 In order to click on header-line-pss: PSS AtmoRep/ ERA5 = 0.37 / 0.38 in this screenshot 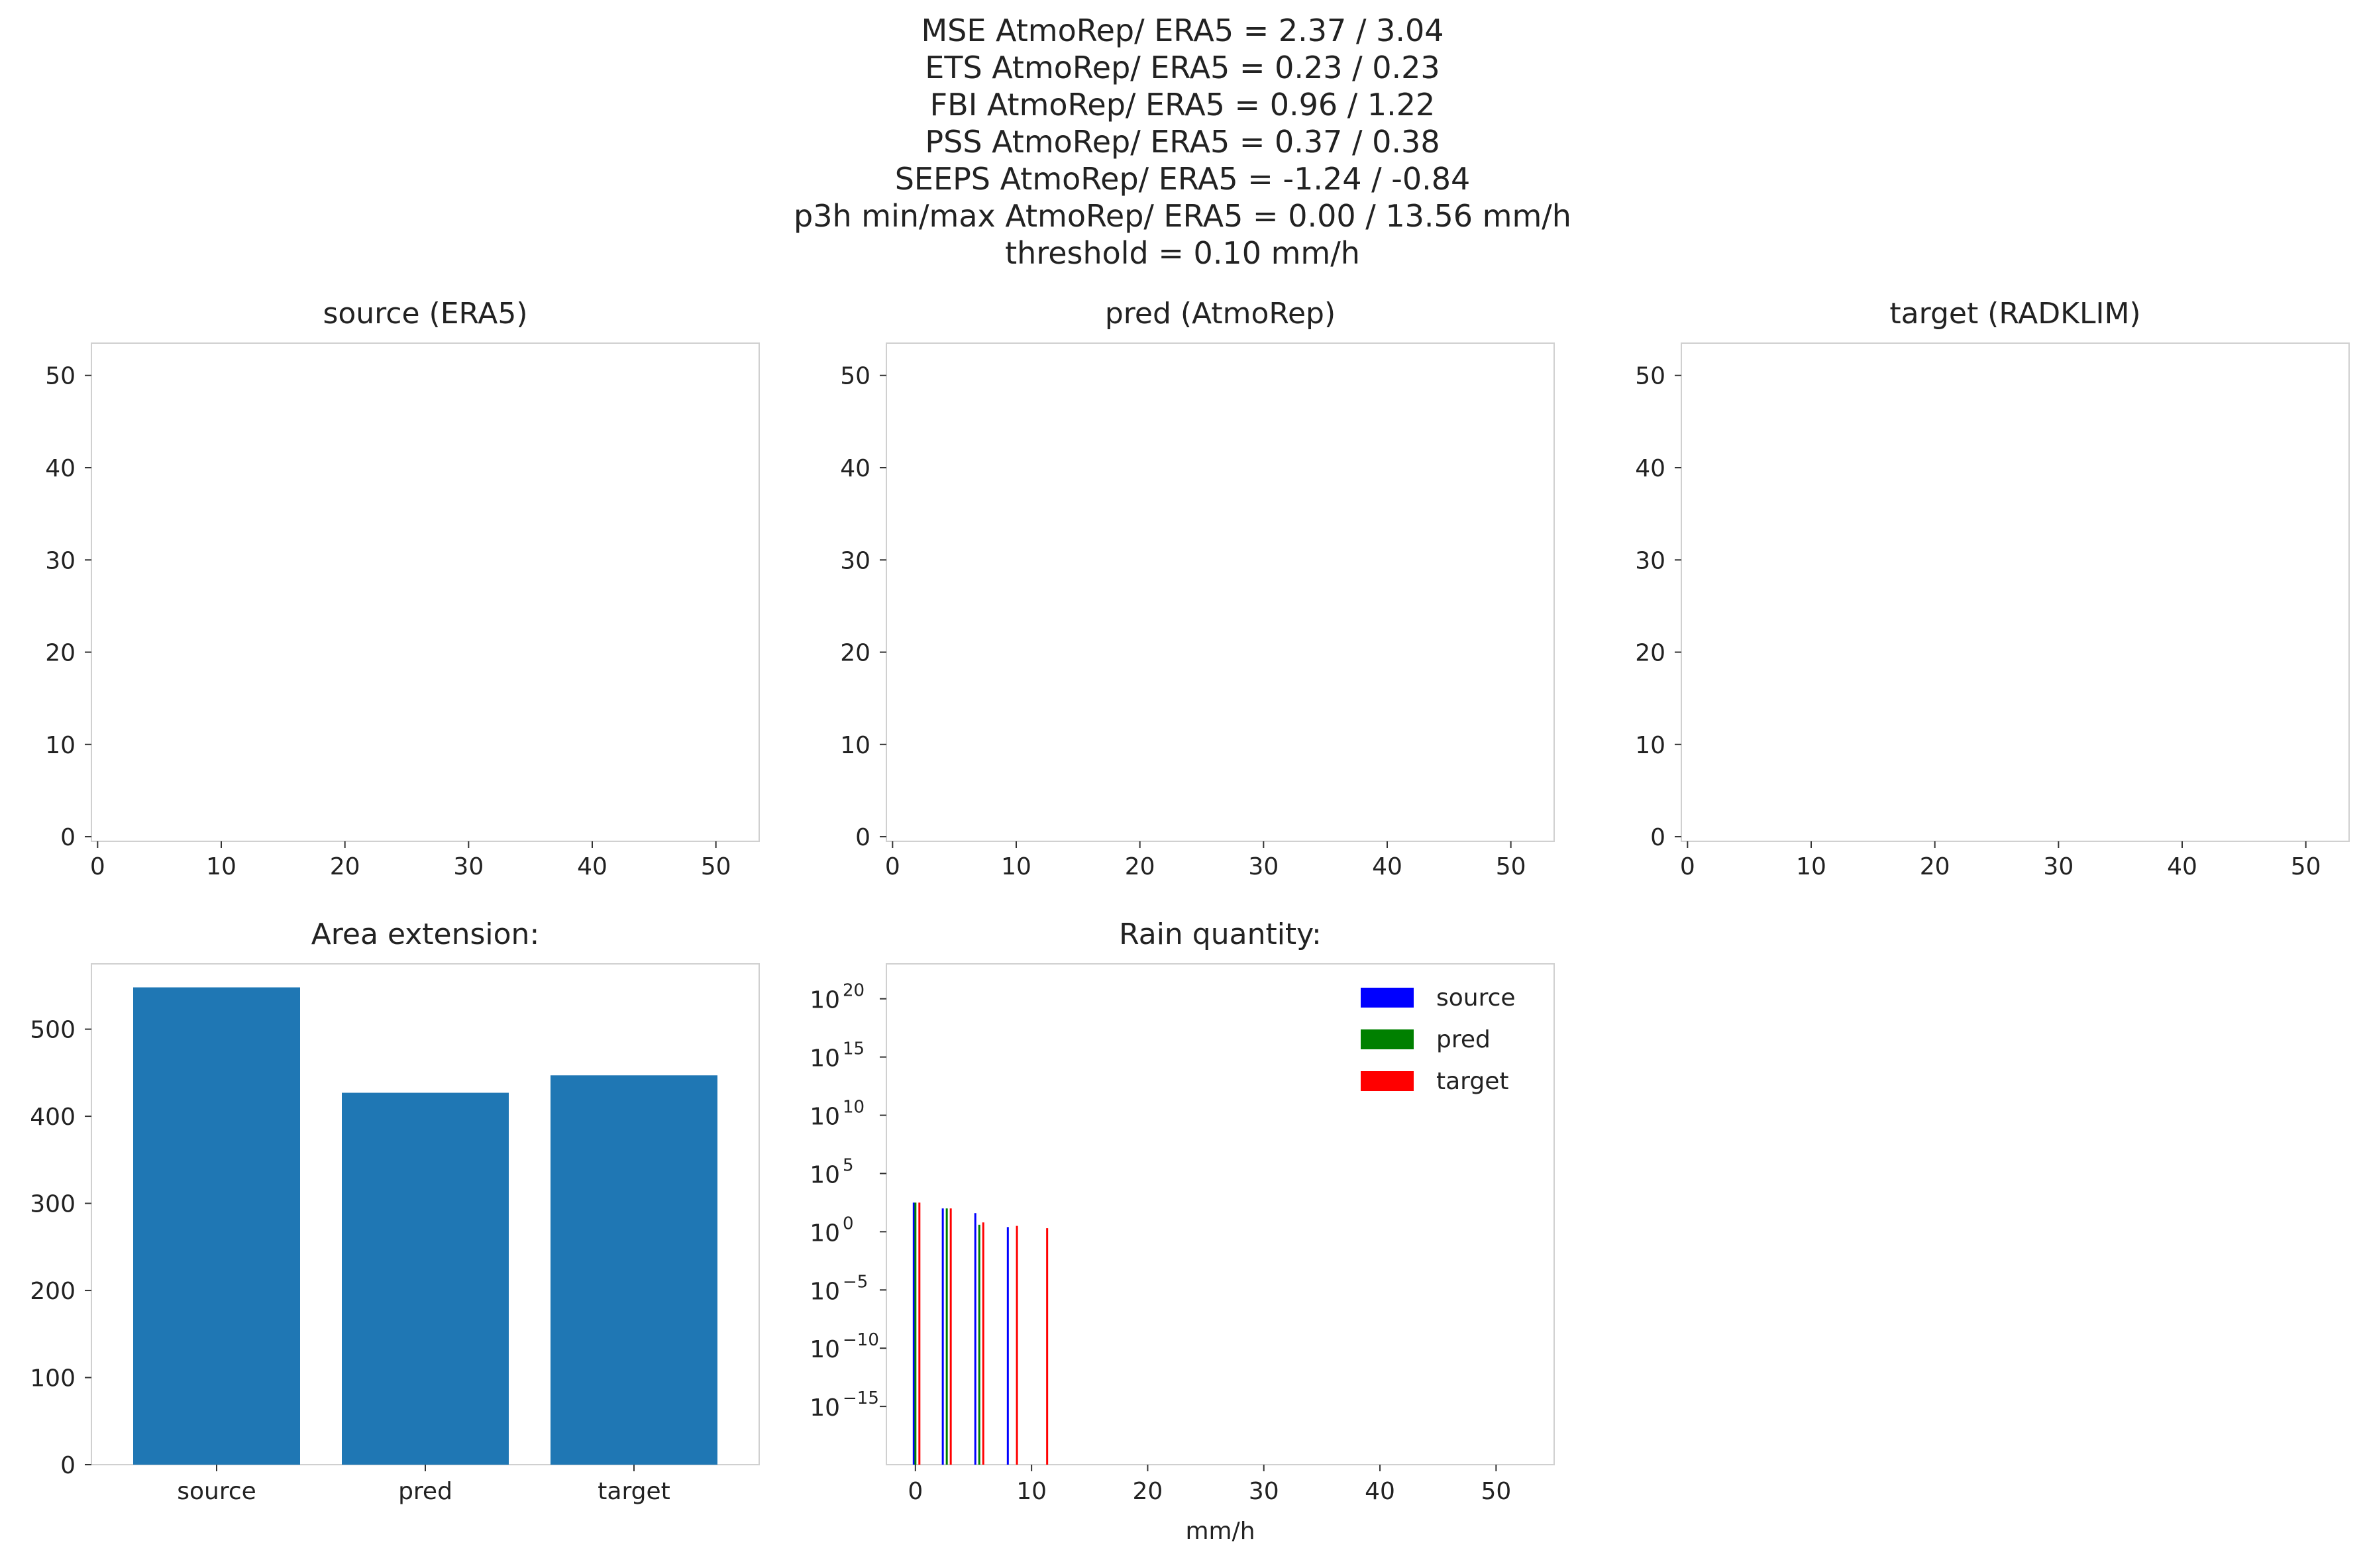, I will do `click(1182, 142)`.